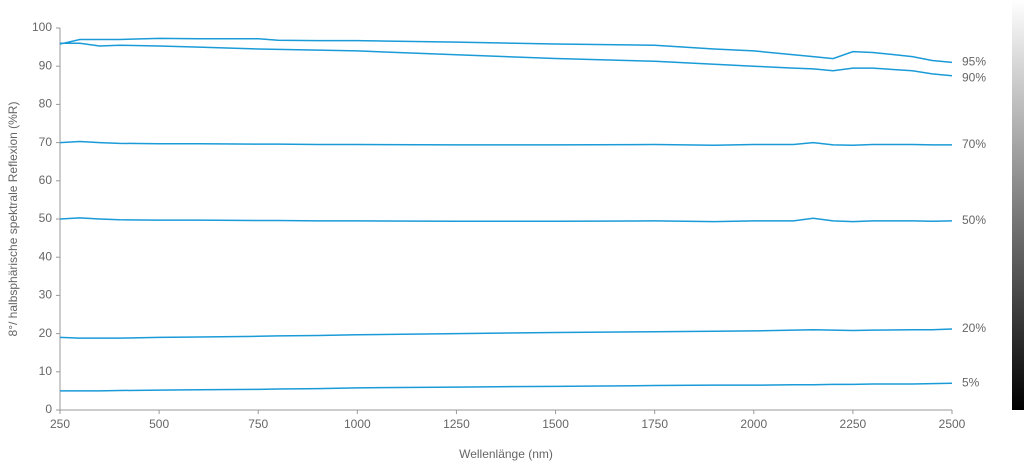 Image resolution: width=1024 pixels, height=466 pixels. What do you see at coordinates (159, 424) in the screenshot?
I see `x-tick-label: 500` at bounding box center [159, 424].